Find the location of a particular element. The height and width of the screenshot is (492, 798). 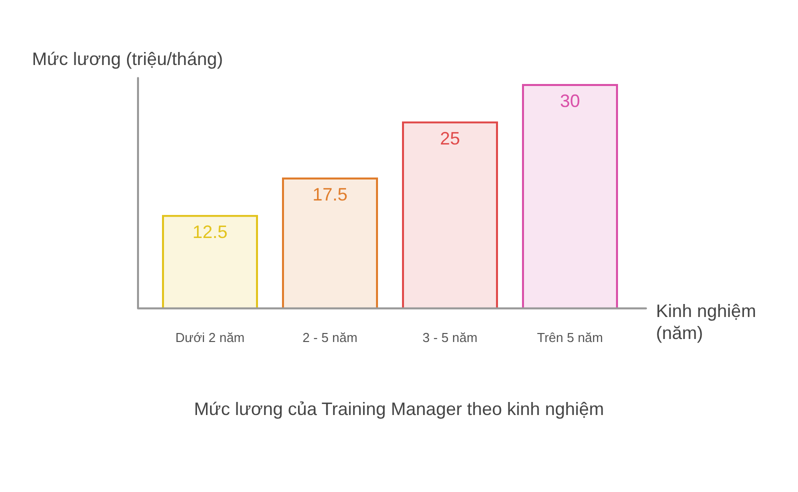

data-label: 12.5 is located at coordinates (210, 232).